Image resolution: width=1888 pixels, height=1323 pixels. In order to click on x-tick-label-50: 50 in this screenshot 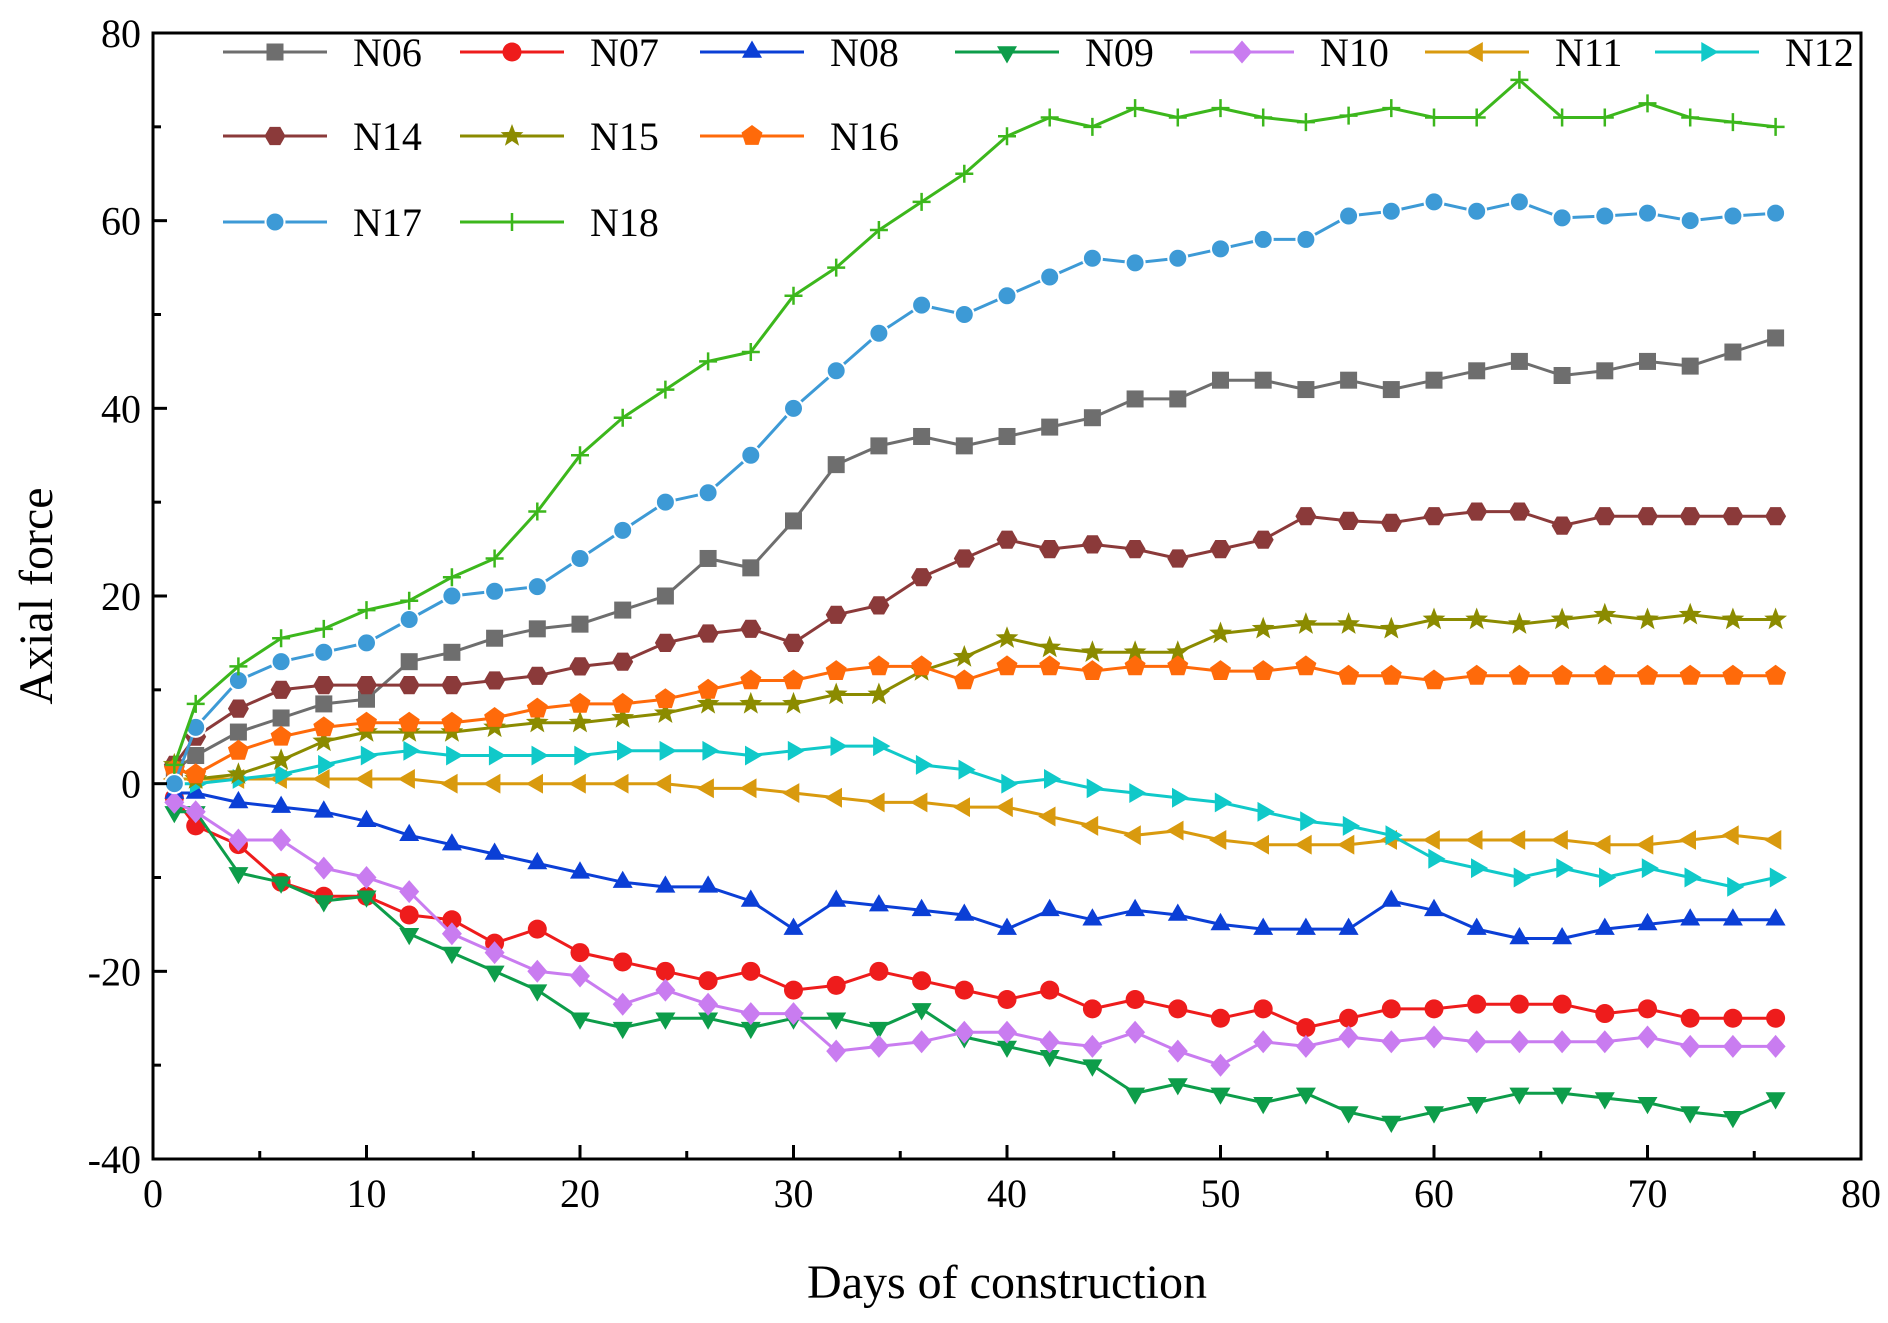, I will do `click(1221, 1193)`.